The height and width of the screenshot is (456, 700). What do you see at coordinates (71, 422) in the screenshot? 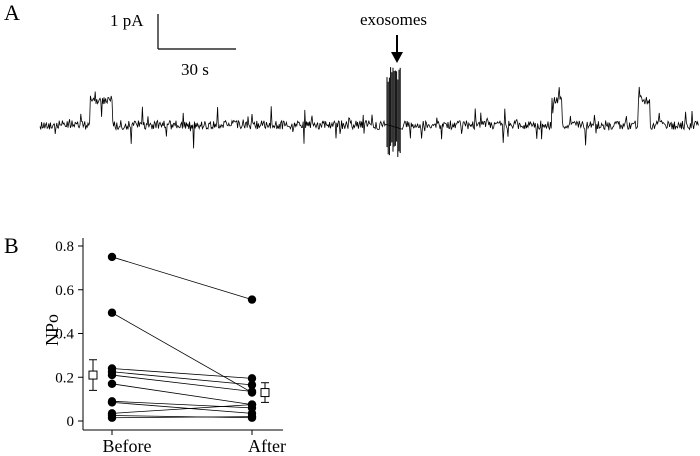
I see `y-tick-label: 0` at bounding box center [71, 422].